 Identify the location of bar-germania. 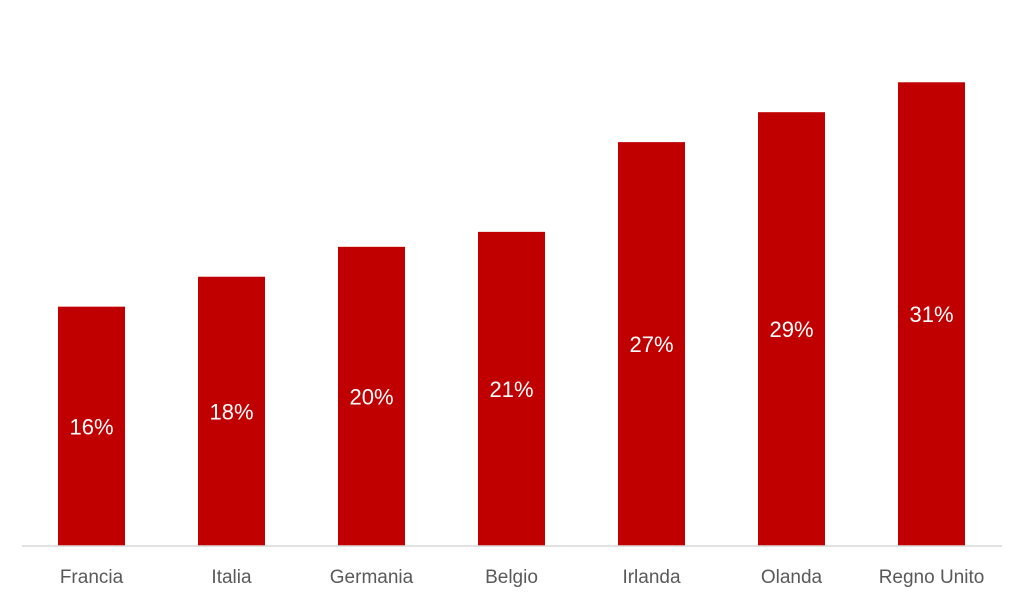
(371, 396).